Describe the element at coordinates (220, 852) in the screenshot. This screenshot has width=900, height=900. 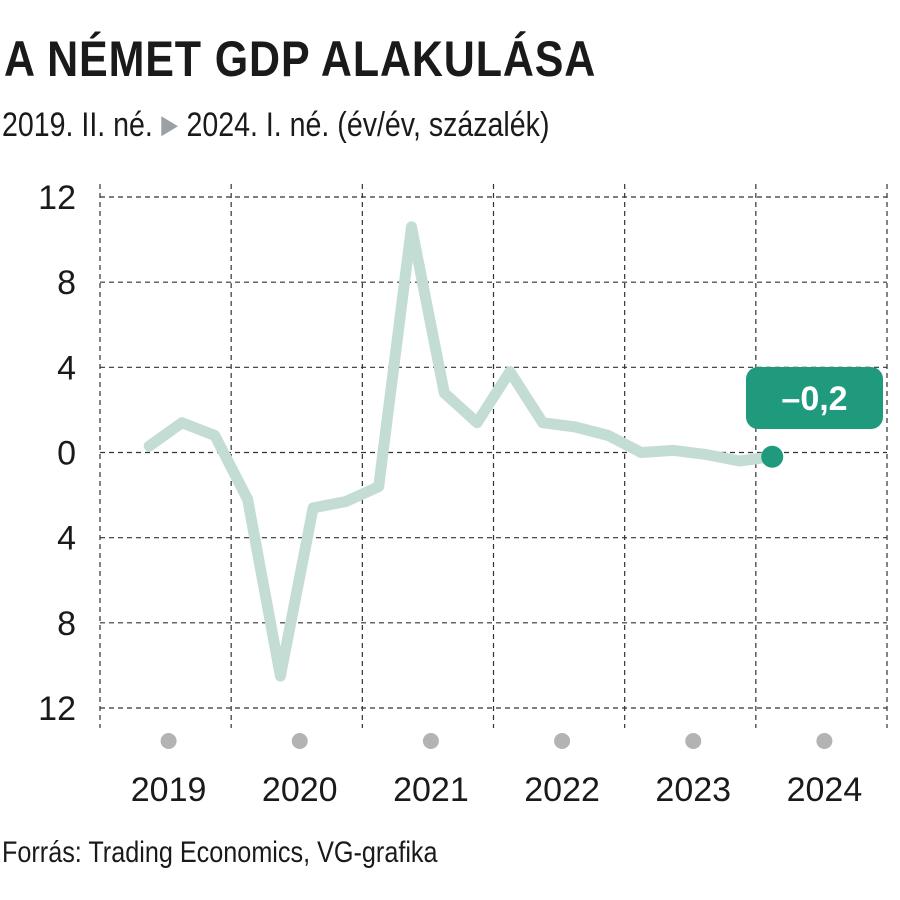
I see `source-note: Forrás: Trading Economics, VG-grafika` at that location.